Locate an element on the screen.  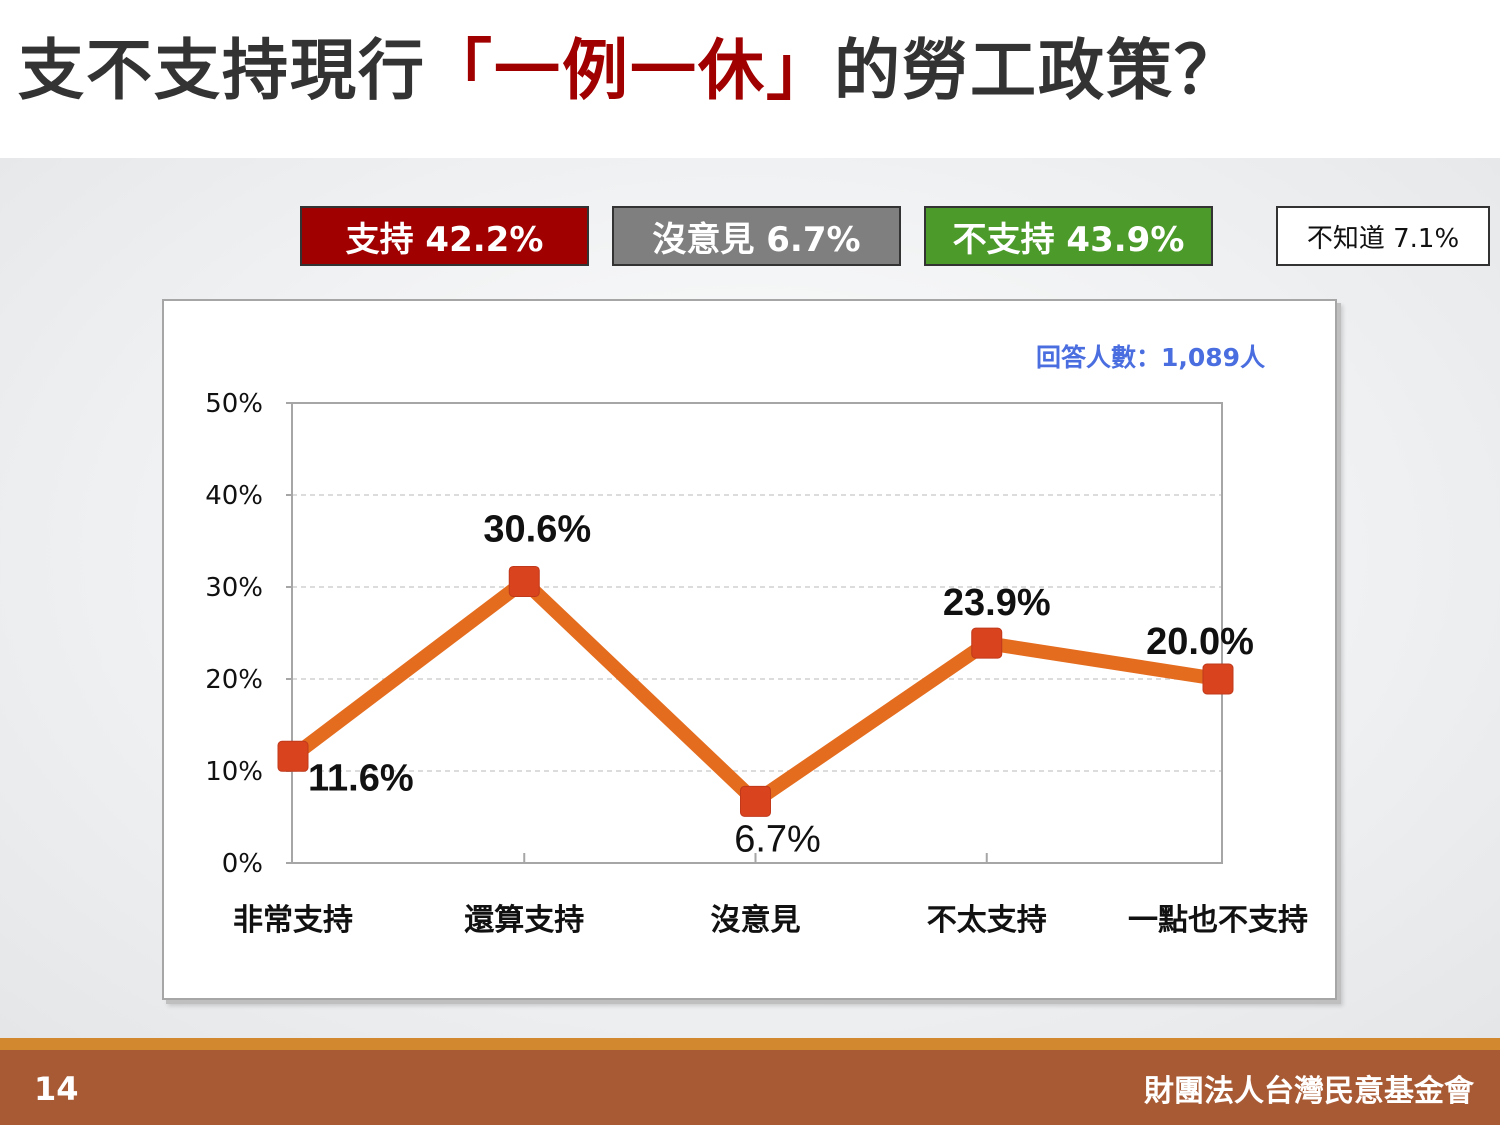
support-summary-box: 支持 42.2% is located at coordinates (444, 236).